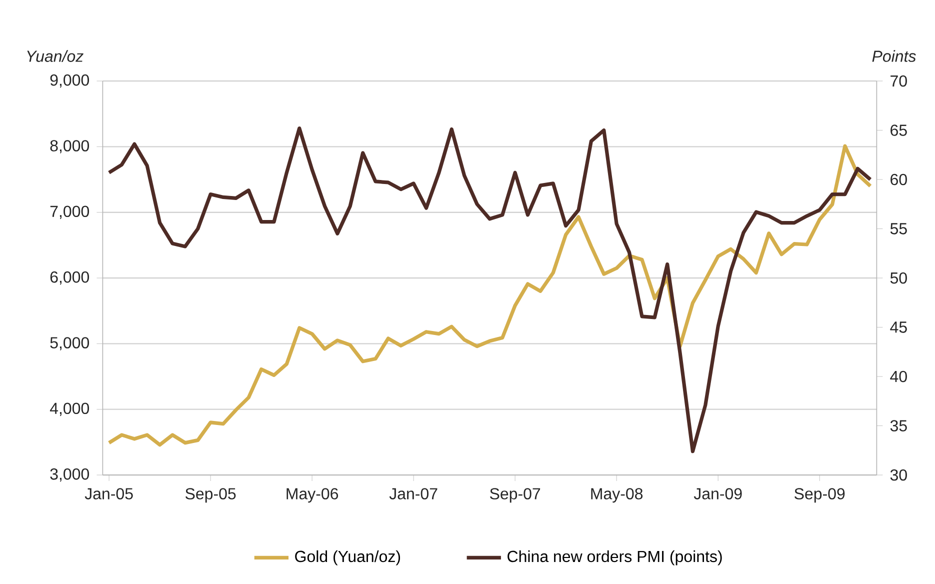 The height and width of the screenshot is (584, 935). I want to click on y-tick-label: 6,000, so click(70, 278).